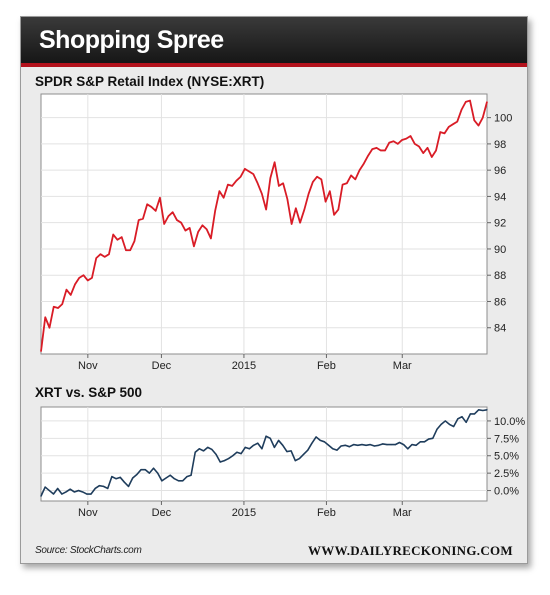 This screenshot has width=550, height=595. I want to click on plot-area, so click(264, 454).